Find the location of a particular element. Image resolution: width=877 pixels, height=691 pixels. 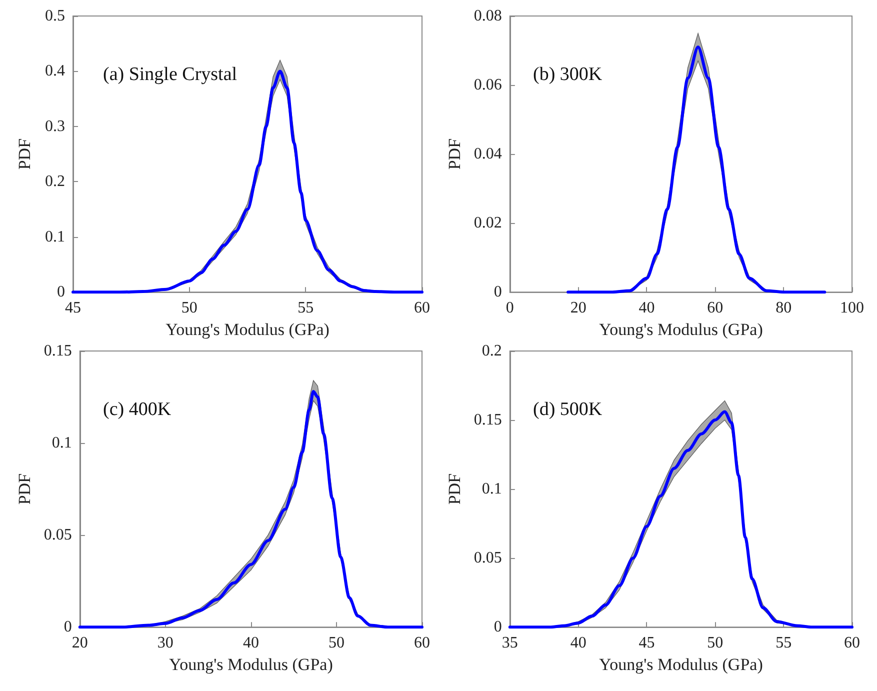

y-tick-label: 0.08 is located at coordinates (488, 16).